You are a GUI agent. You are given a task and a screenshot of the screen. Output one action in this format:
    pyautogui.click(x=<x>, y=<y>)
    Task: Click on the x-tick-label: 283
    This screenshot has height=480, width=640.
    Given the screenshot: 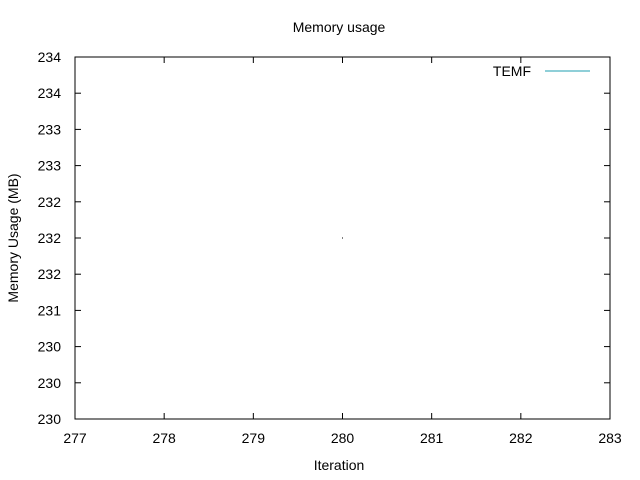 What is the action you would take?
    pyautogui.click(x=610, y=438)
    